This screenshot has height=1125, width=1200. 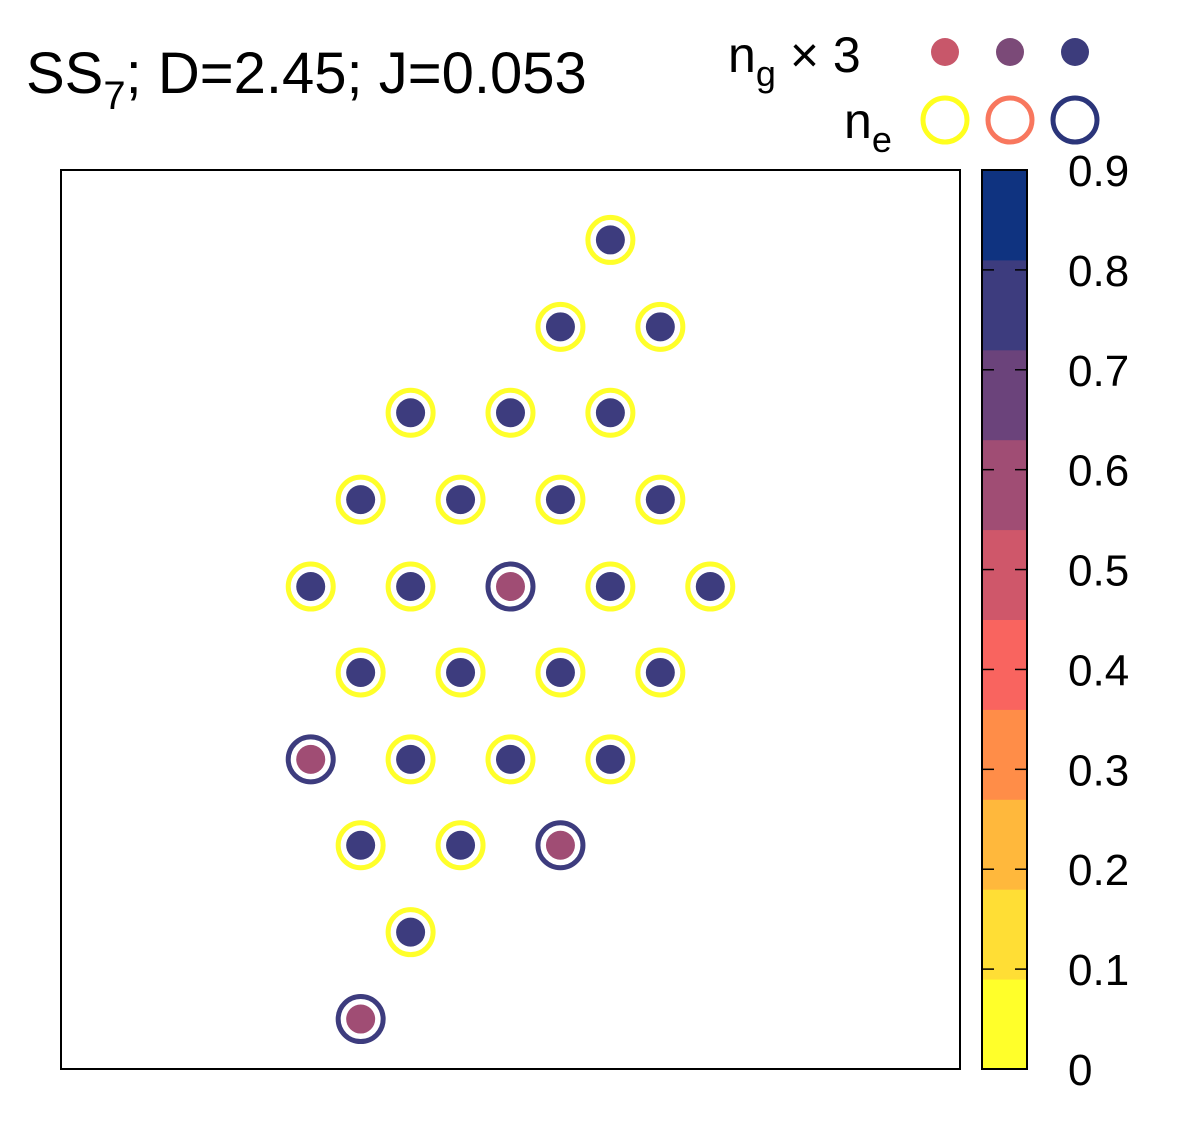 I want to click on legend-ng-symbol: n, so click(x=742, y=55).